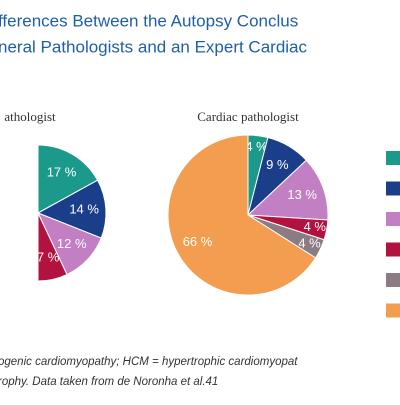 This screenshot has width=400, height=405. I want to click on value-label: 13 %, so click(302, 194).